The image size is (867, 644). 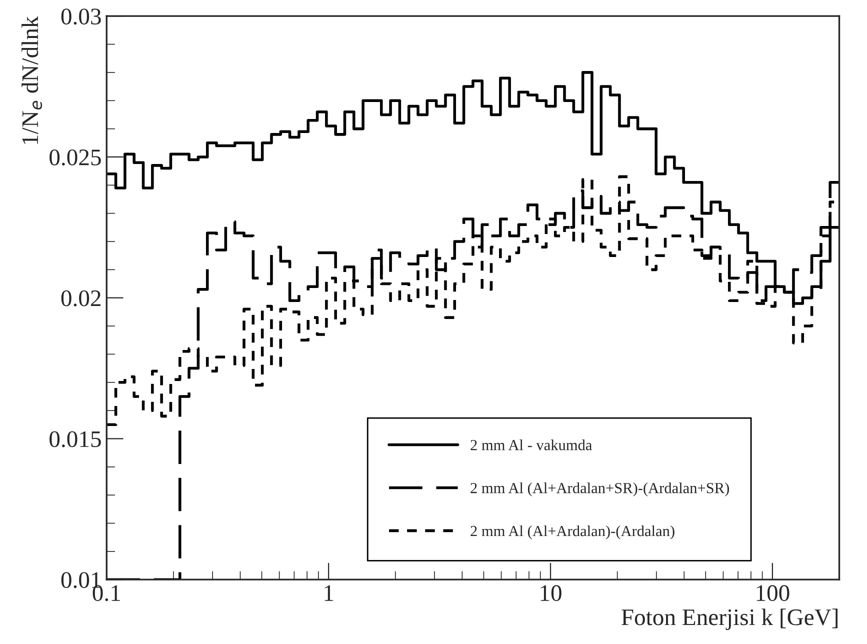 What do you see at coordinates (75, 157) in the screenshot?
I see `y-tick-label: 0.025` at bounding box center [75, 157].